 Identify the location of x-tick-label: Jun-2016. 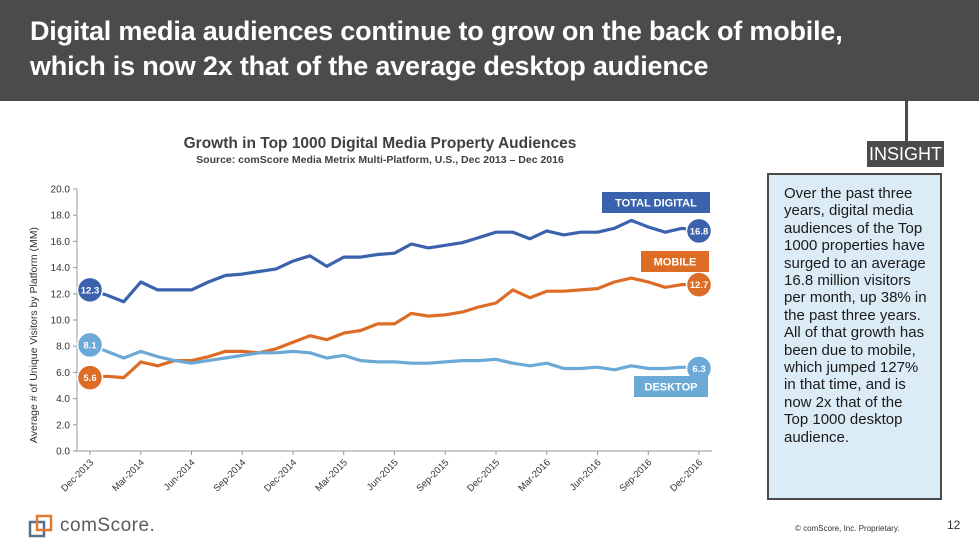
(586, 475).